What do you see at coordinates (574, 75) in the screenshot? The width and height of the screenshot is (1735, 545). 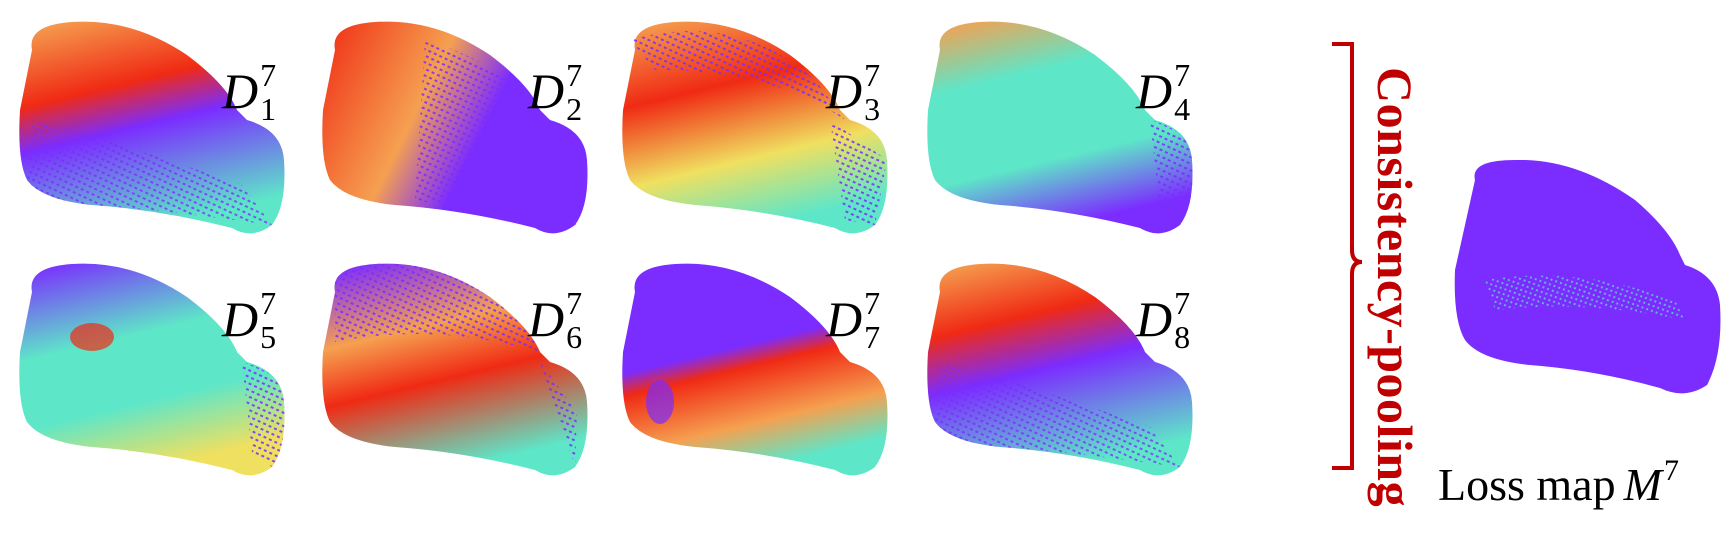 I see `label-d2-sup: 7` at bounding box center [574, 75].